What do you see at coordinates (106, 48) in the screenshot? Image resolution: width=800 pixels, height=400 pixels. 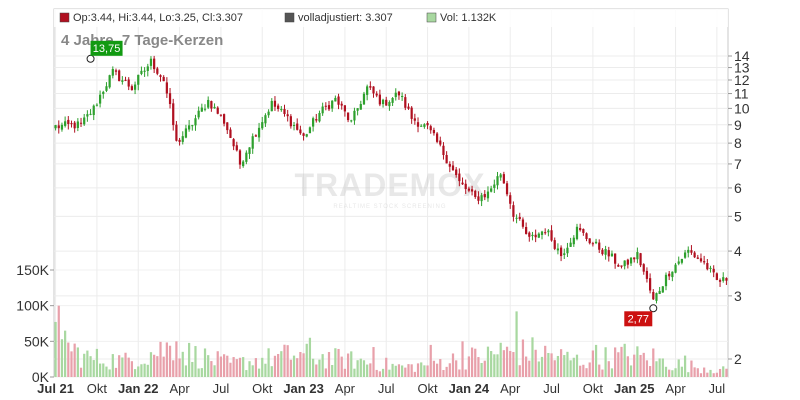 I see `high-marker-badge` at bounding box center [106, 48].